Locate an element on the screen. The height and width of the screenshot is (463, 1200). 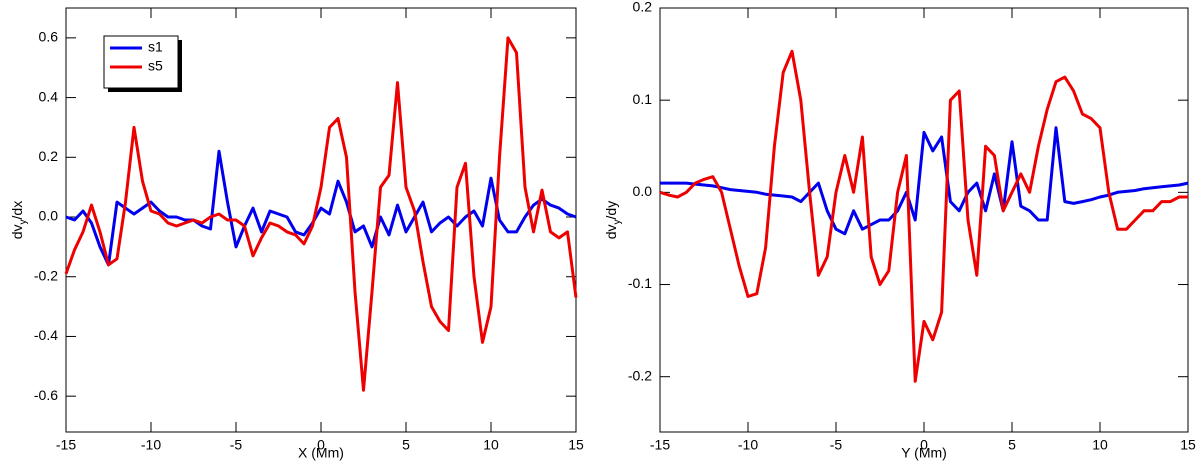
y-tick-label: -0.1 is located at coordinates (640, 283).